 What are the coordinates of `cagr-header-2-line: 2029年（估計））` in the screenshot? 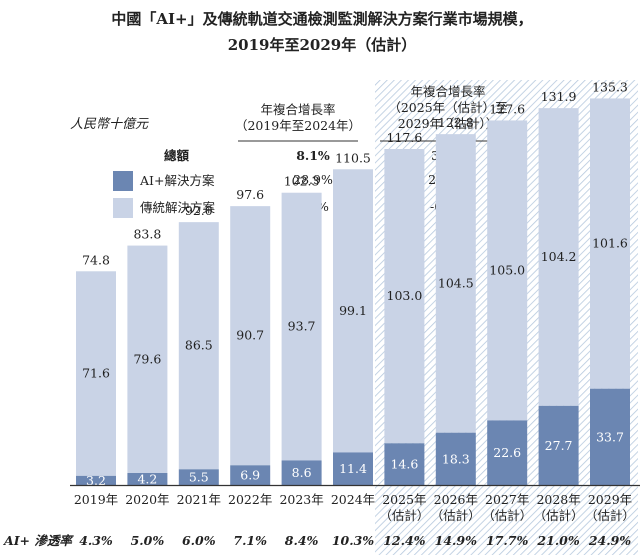 It's located at (448, 123).